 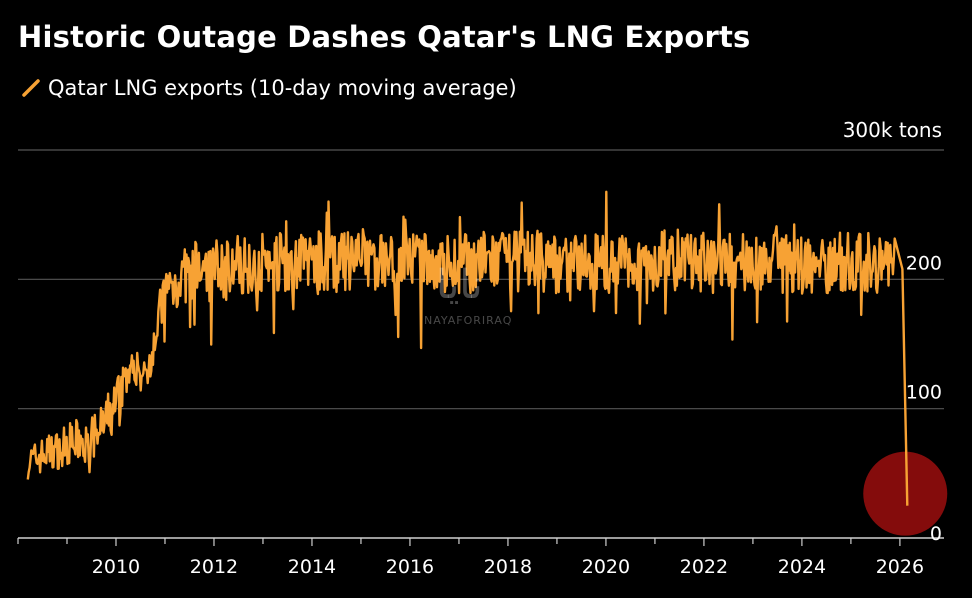 What do you see at coordinates (312, 567) in the screenshot?
I see `x-tick-label-2014: 2014` at bounding box center [312, 567].